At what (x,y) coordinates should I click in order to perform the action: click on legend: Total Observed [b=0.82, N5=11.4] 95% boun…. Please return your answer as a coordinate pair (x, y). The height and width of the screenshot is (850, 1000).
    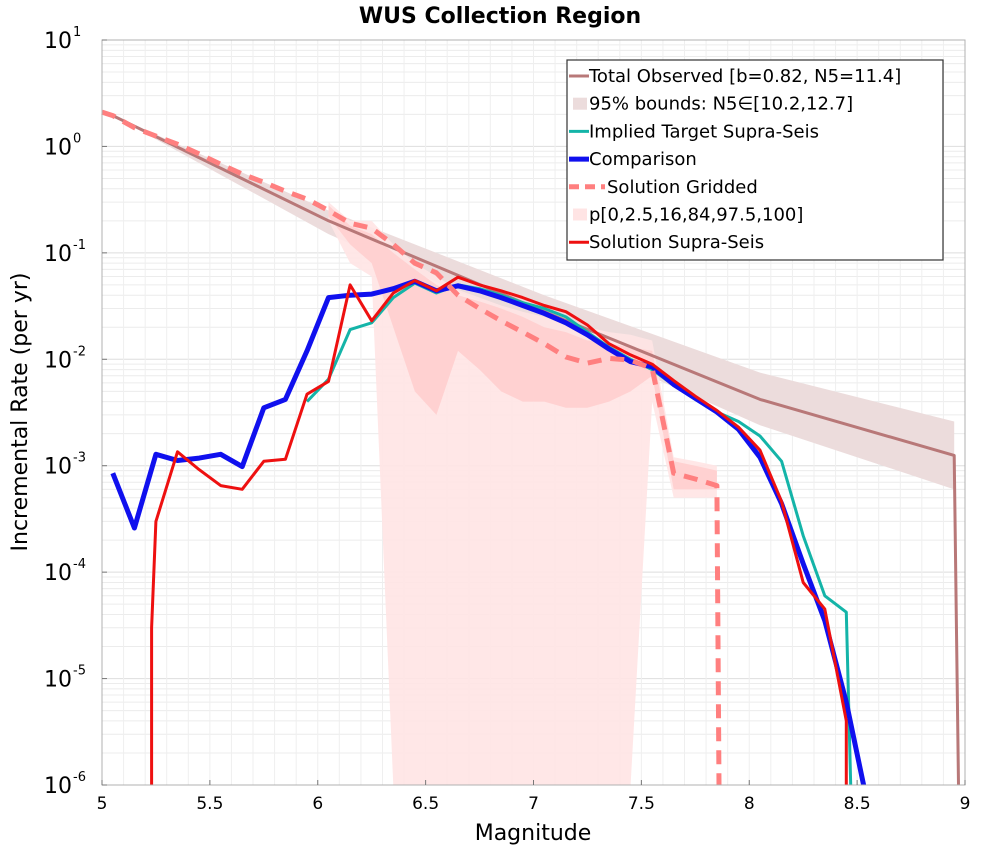
    Looking at the image, I should click on (755, 160).